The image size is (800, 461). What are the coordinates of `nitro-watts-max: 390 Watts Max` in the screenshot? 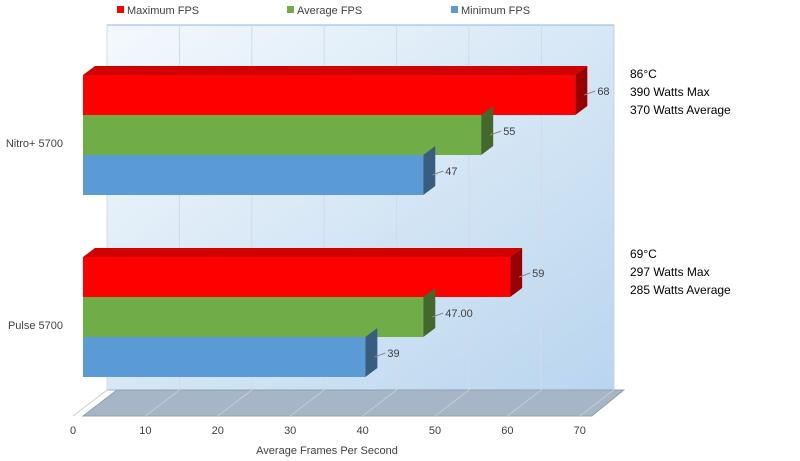 It's located at (670, 92).